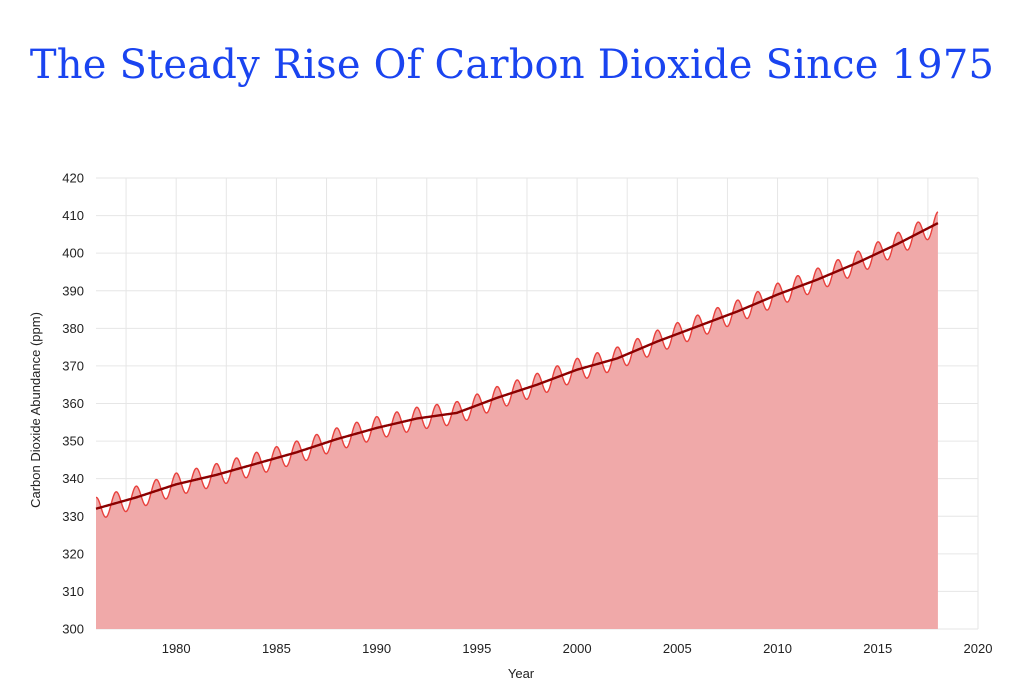 The height and width of the screenshot is (695, 1024). Describe the element at coordinates (476, 648) in the screenshot. I see `x-tick-label: 1995` at that location.